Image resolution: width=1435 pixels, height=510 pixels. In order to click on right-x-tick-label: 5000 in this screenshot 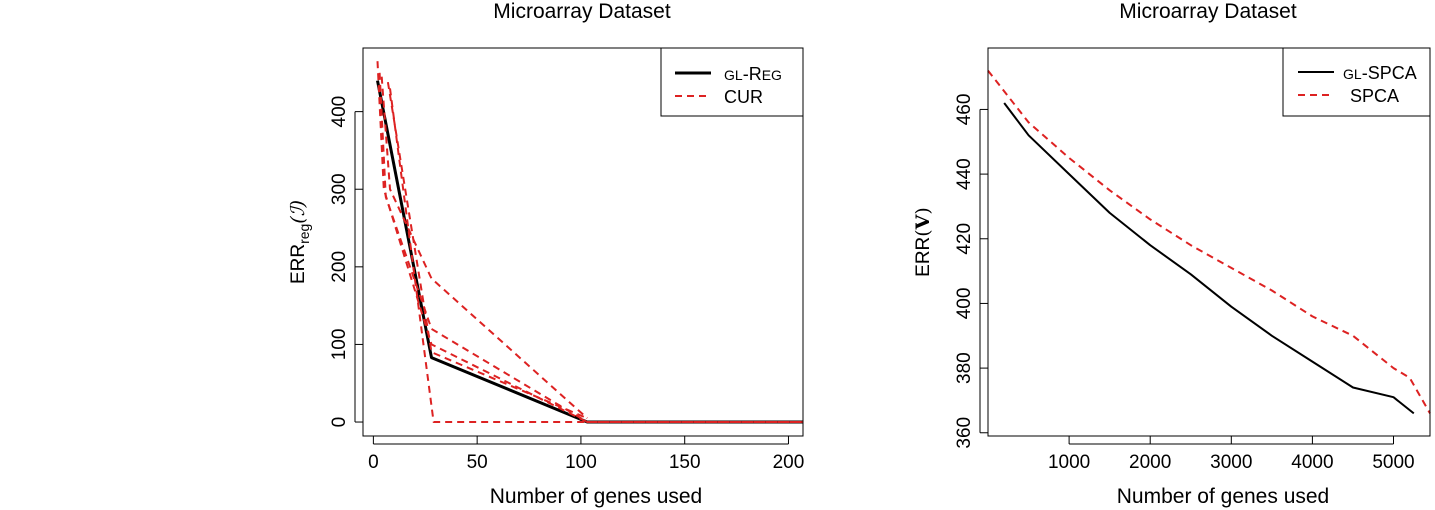, I will do `click(1393, 462)`.